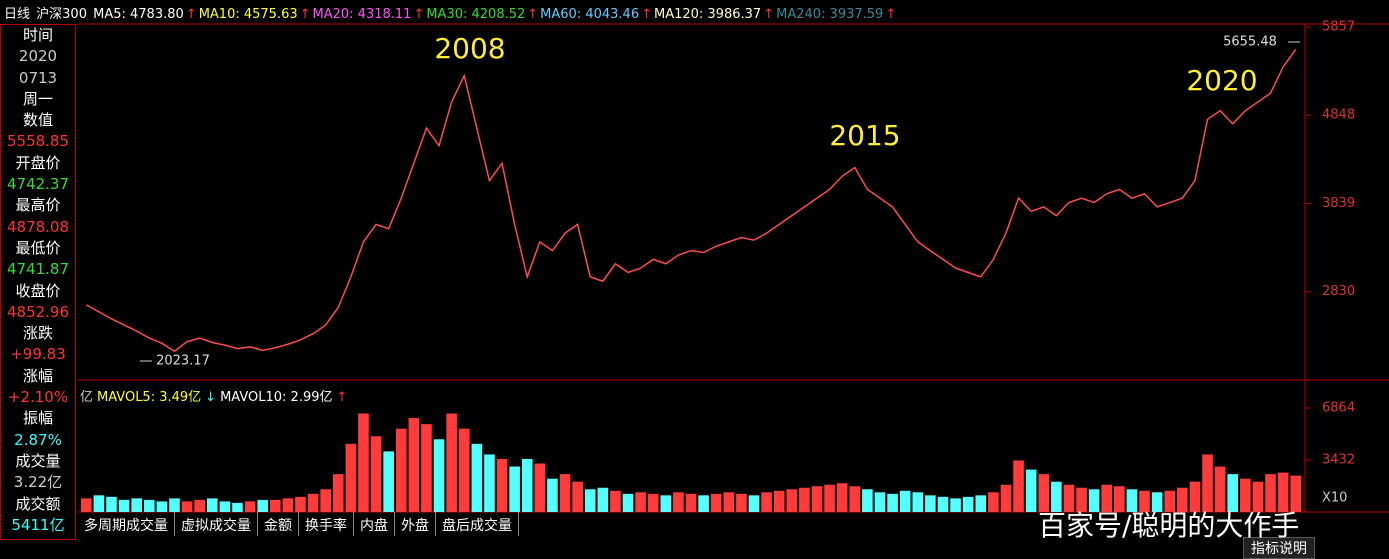 This screenshot has width=1389, height=559. I want to click on indicator: MA120: 3986.37, so click(708, 14).